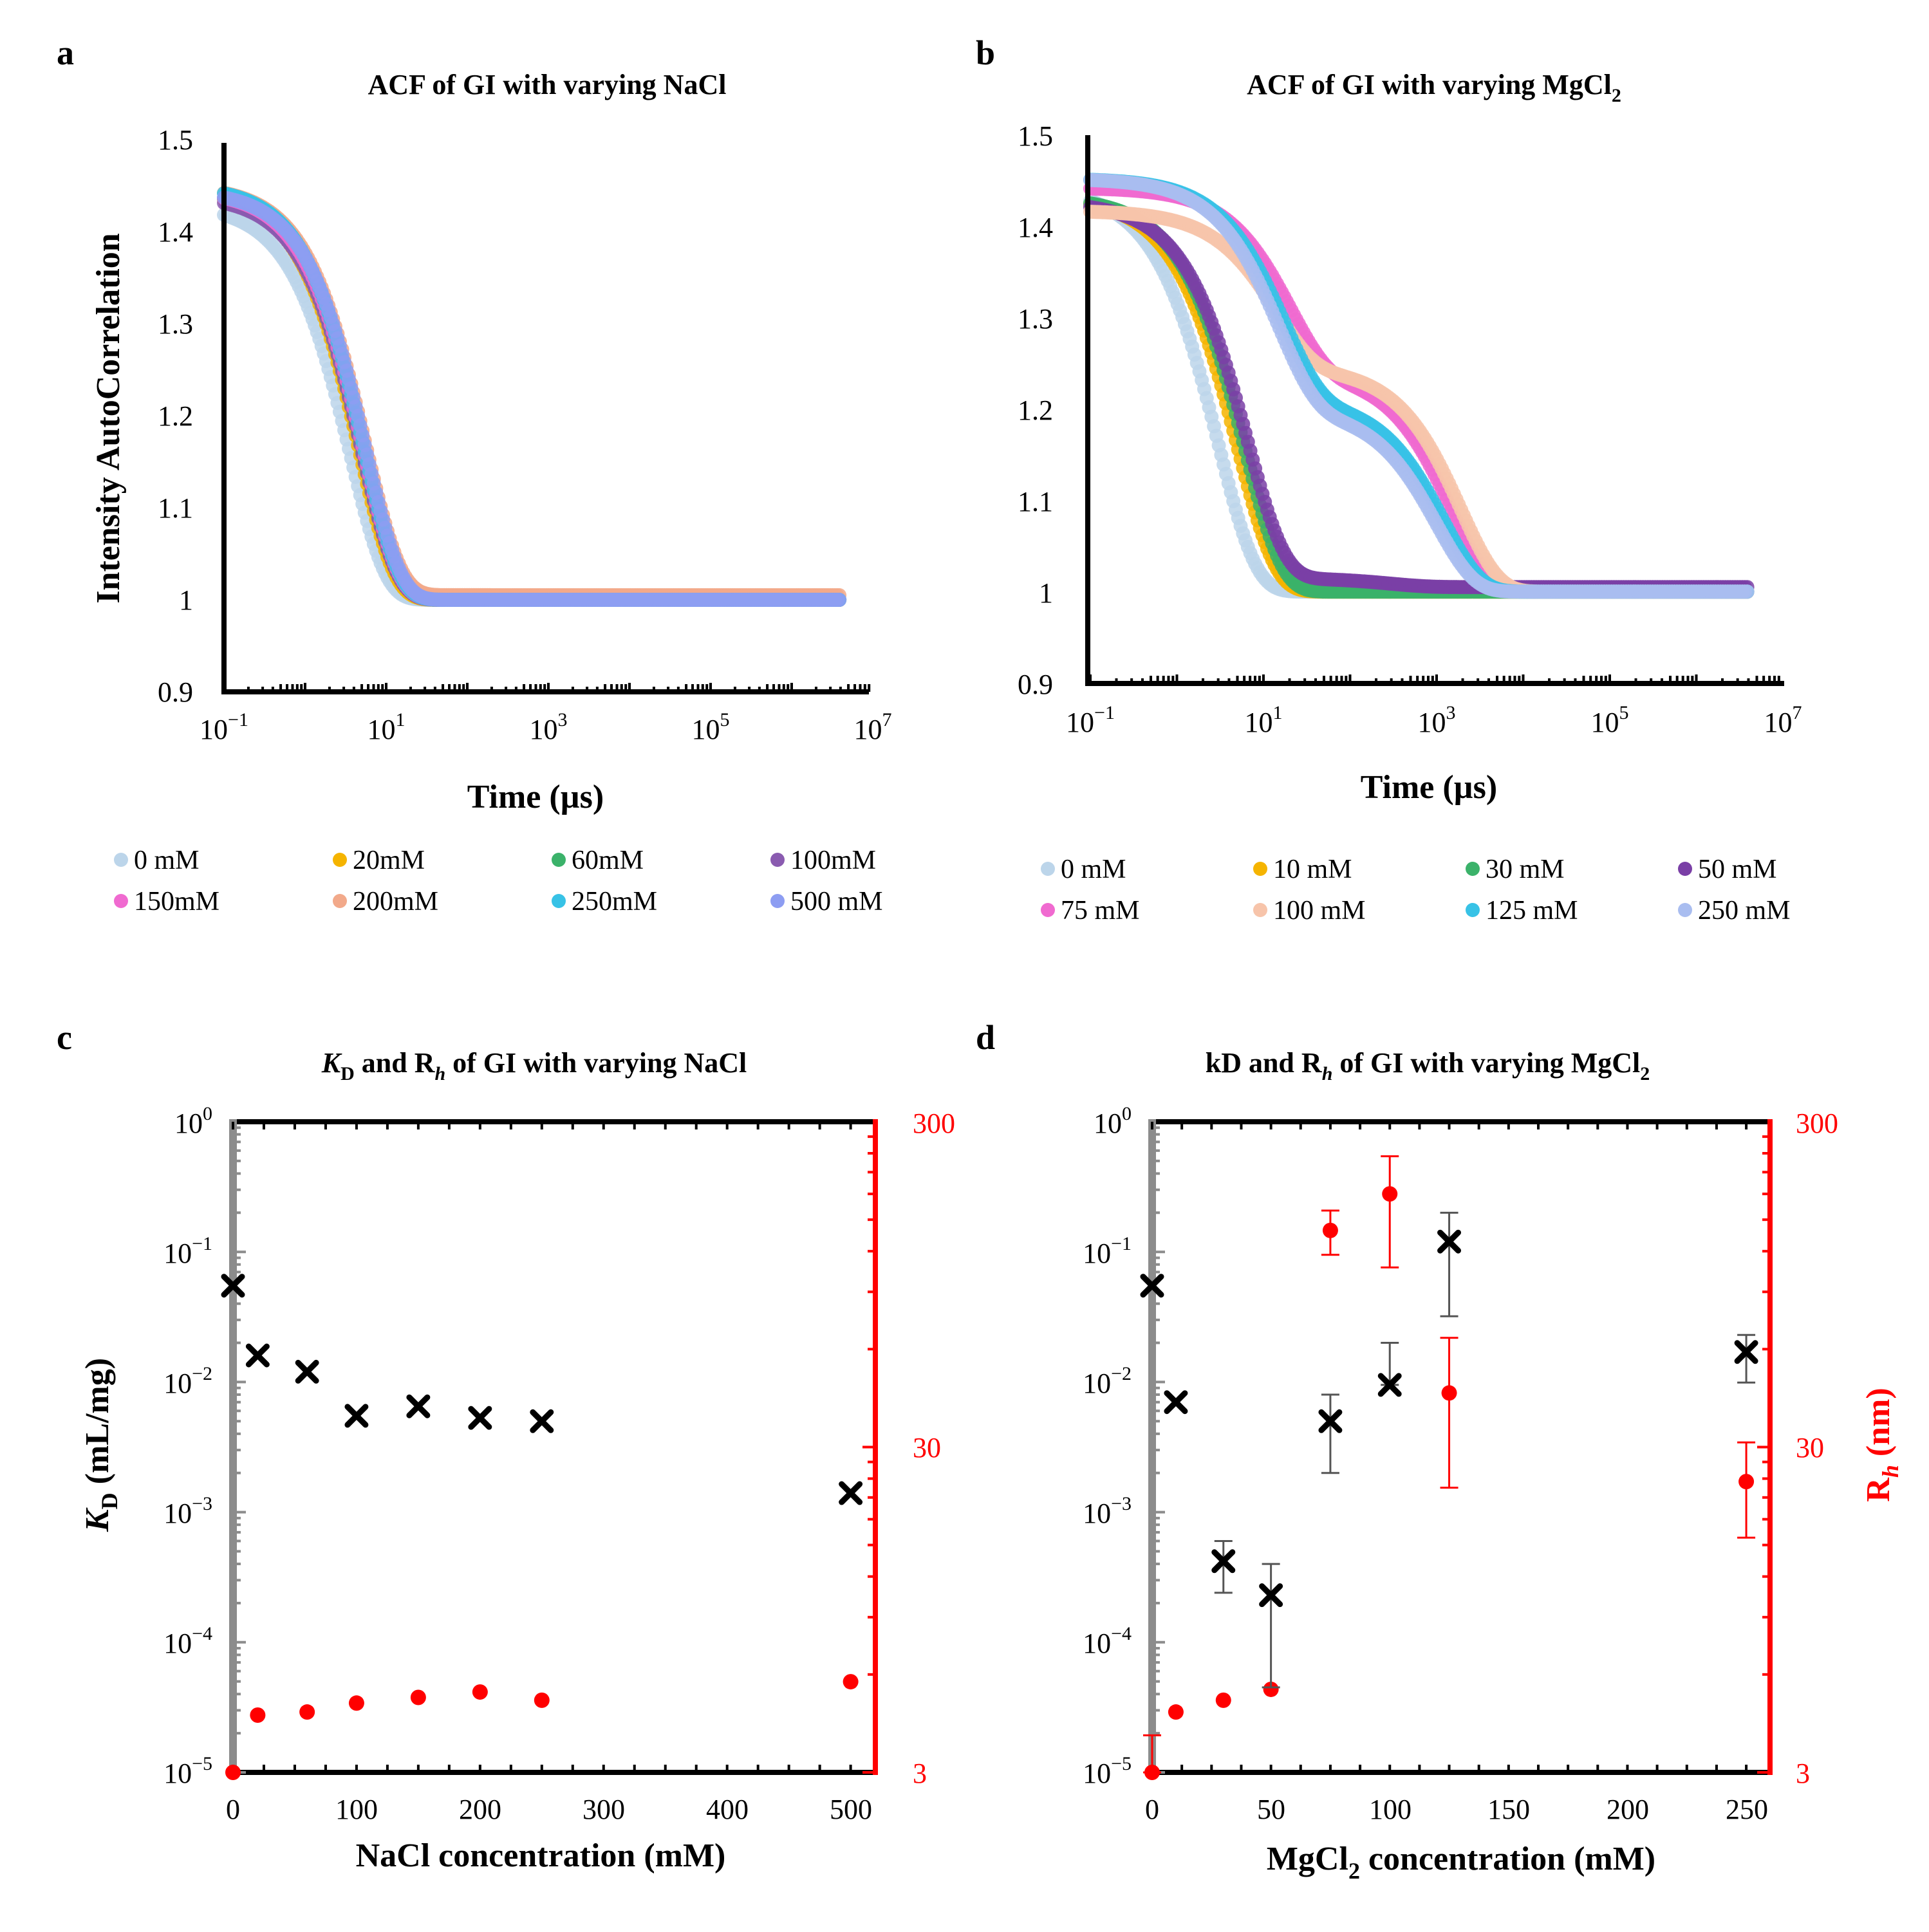  I want to click on chart-c-y-ticks: 100 10−1 10−2 10−3 10−4 10−5, so click(188, 1446).